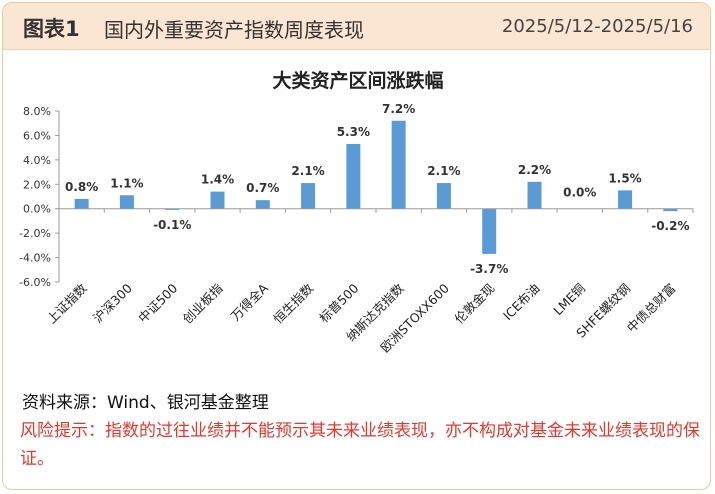  I want to click on x-tick-label: 万得全A, so click(249, 301).